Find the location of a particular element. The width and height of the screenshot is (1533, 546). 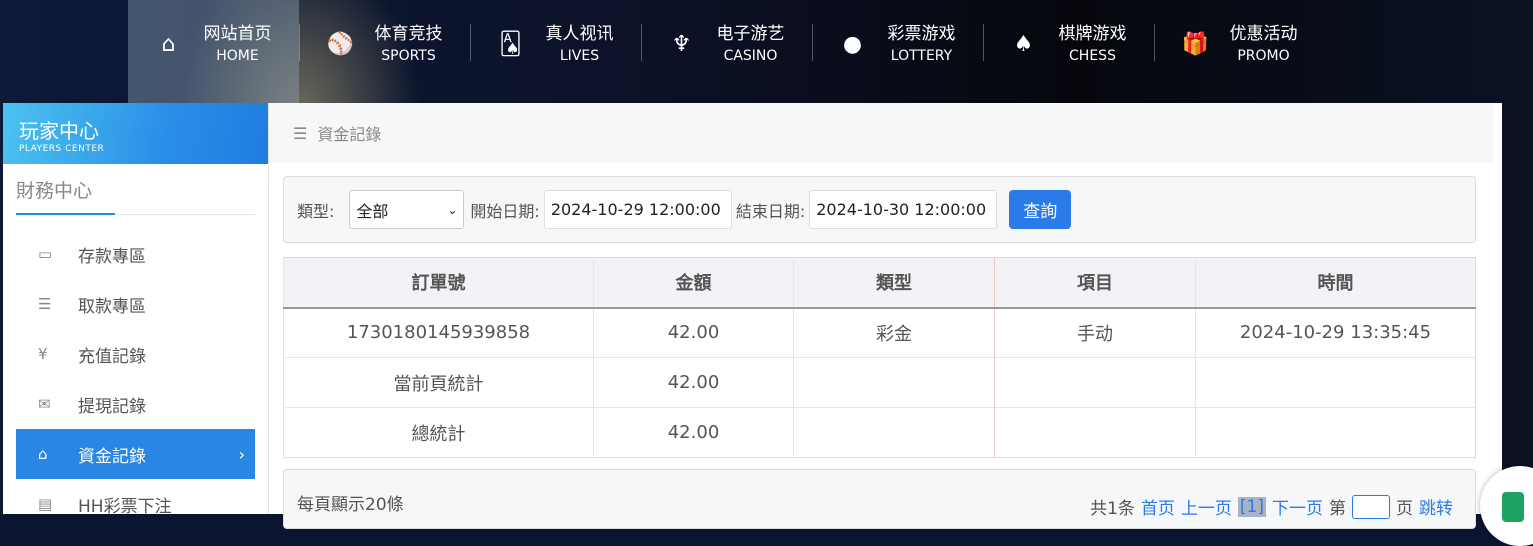

nav-label: 真人视讯 is located at coordinates (579, 33).